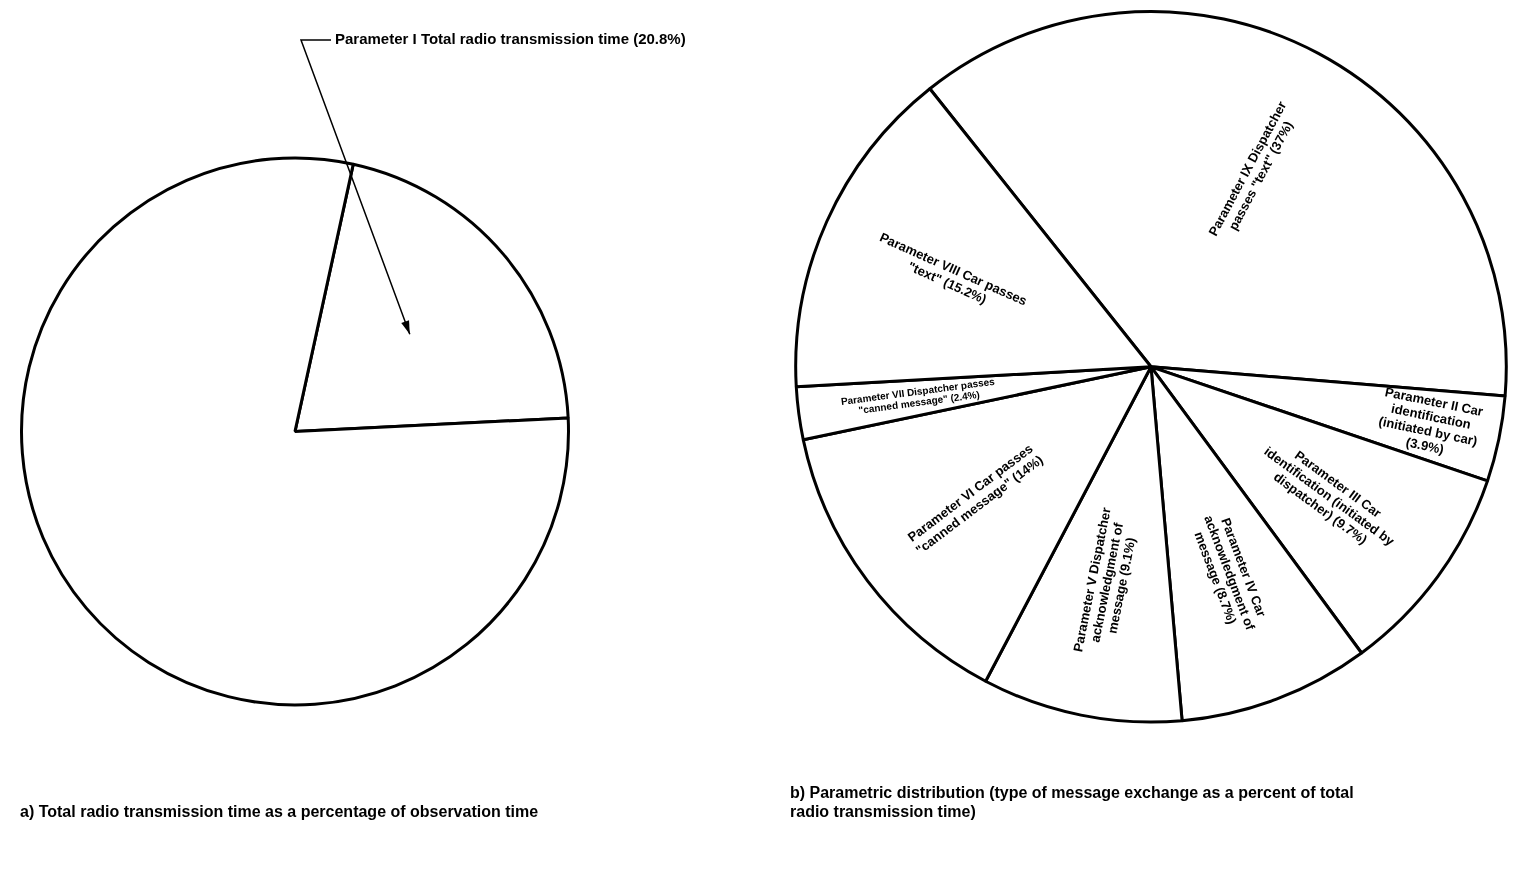 This screenshot has width=1532, height=872. I want to click on slice-label: Parameter VII Dispatcher passes "canned message" (2.4%), so click(918, 395).